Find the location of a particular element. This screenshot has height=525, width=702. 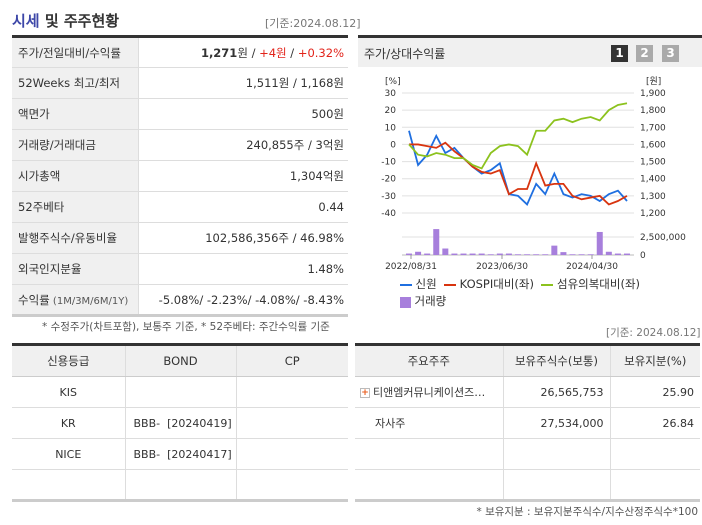

col-header: 보유지분(%) is located at coordinates (655, 360).